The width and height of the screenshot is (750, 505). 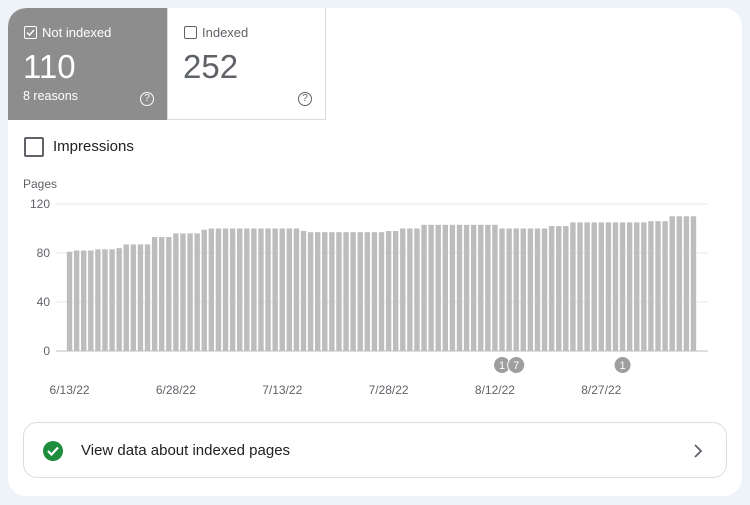 What do you see at coordinates (44, 302) in the screenshot?
I see `y-tick-label: 40` at bounding box center [44, 302].